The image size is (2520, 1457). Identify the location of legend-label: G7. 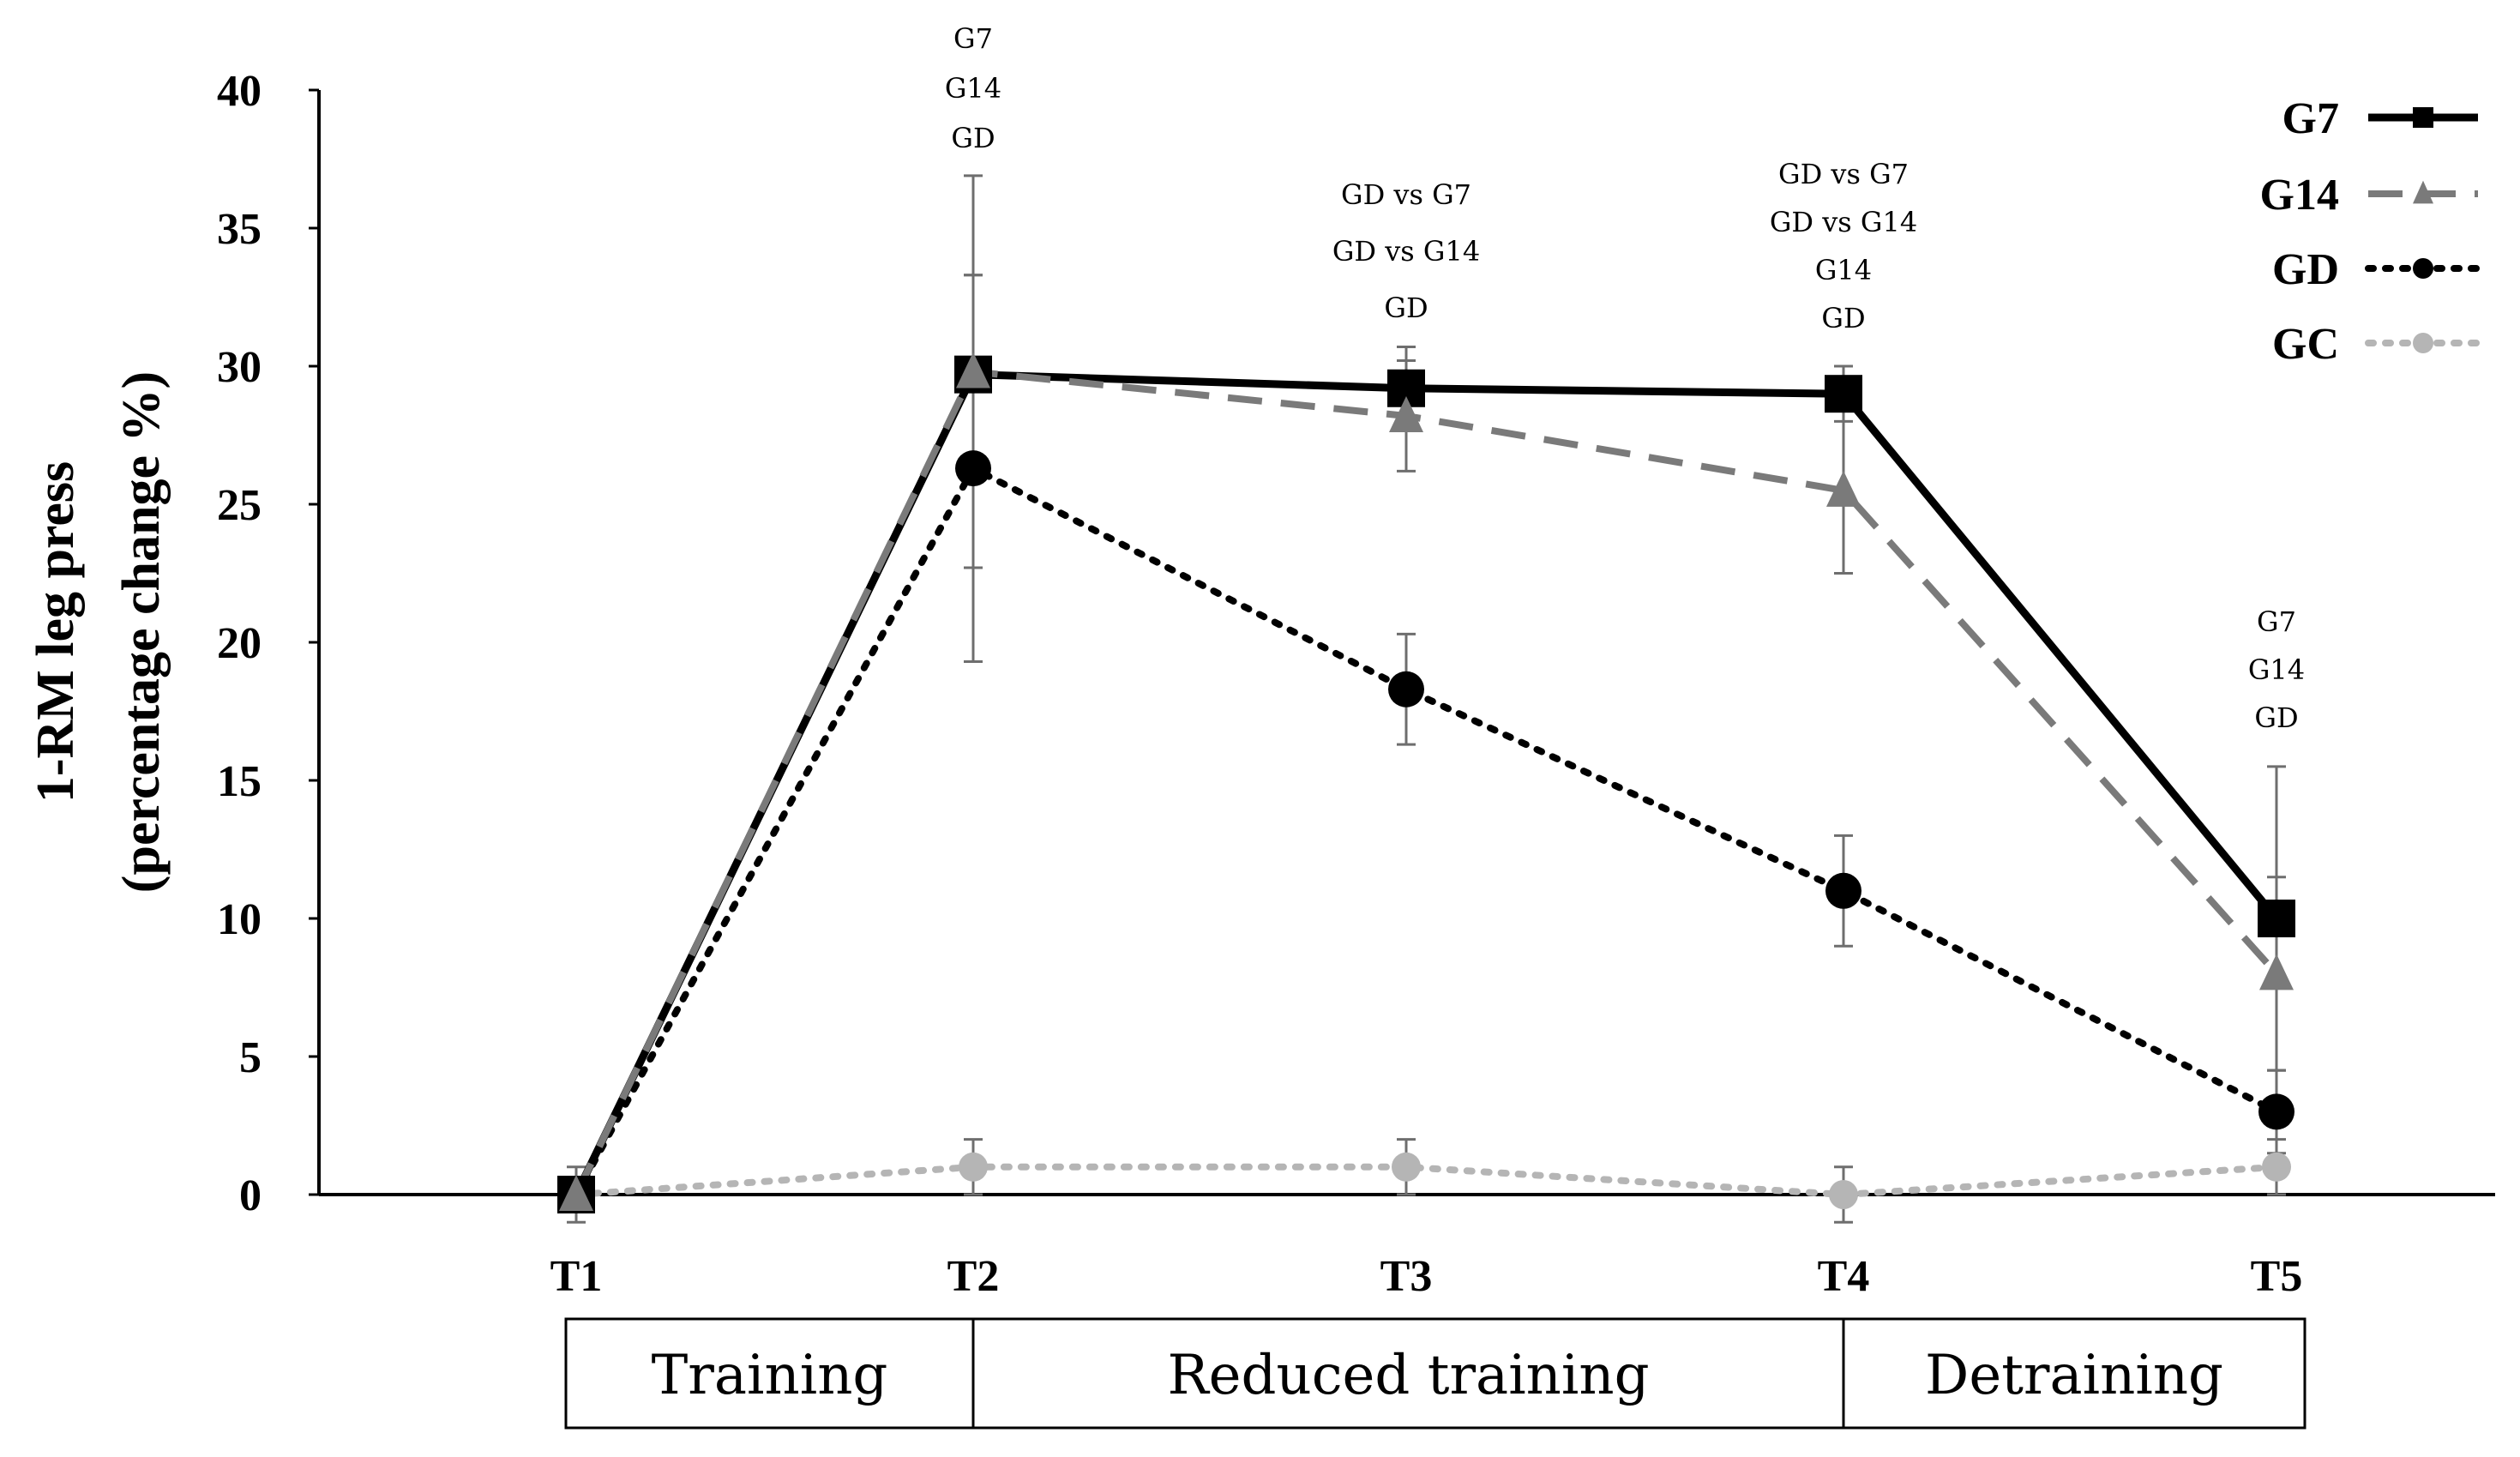
(2310, 119).